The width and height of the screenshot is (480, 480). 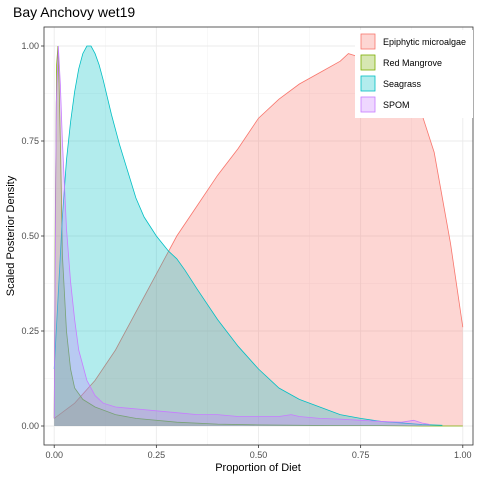 I want to click on y-tick-label: 0.50, so click(x=30, y=236).